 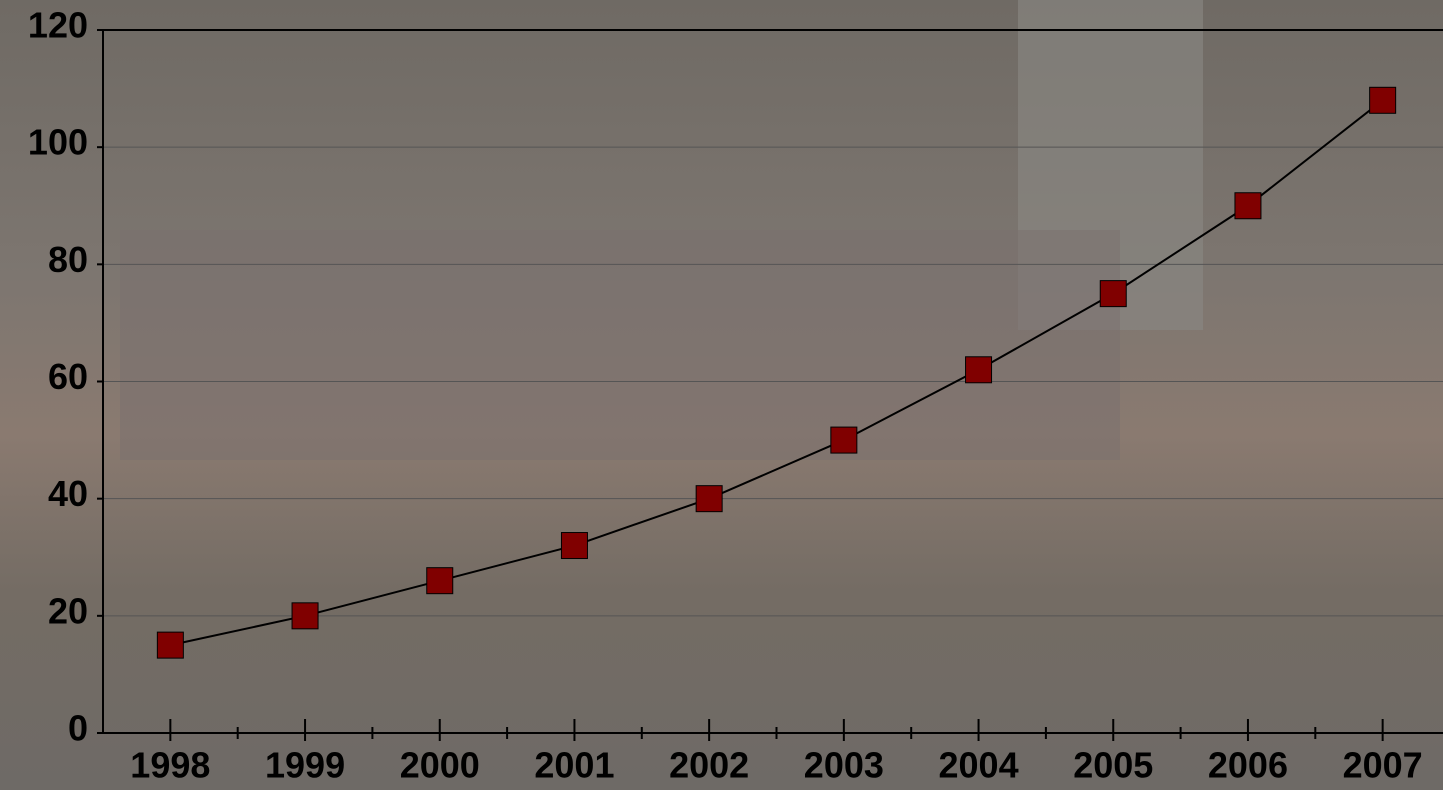 I want to click on y-tick-label: 80, so click(x=68, y=259).